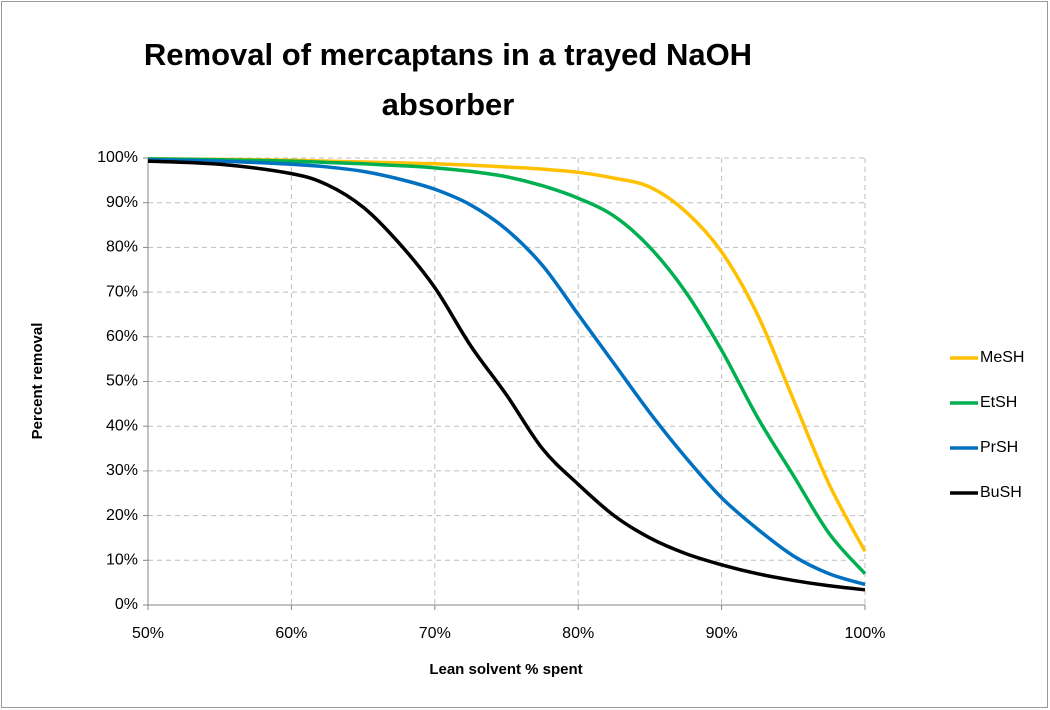 The height and width of the screenshot is (710, 1050). I want to click on y-tick-label: 90%, so click(122, 202).